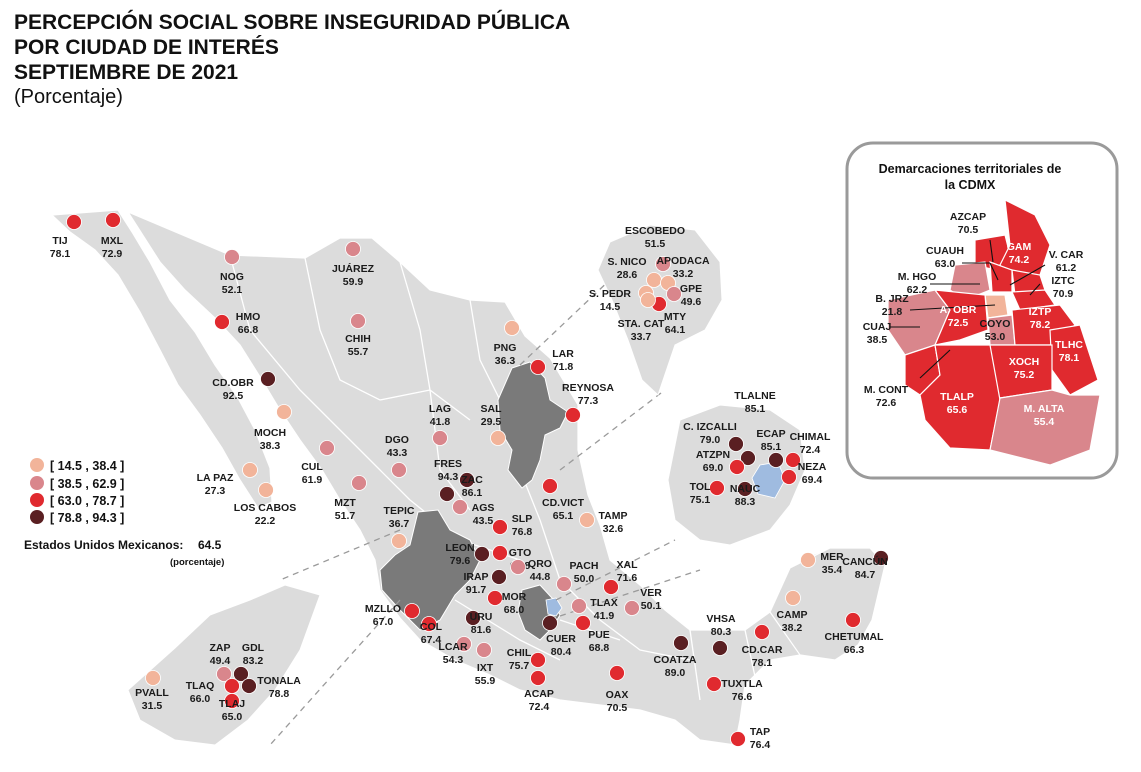 The width and height of the screenshot is (1141, 772). What do you see at coordinates (284, 412) in the screenshot?
I see `city-marker-moch` at bounding box center [284, 412].